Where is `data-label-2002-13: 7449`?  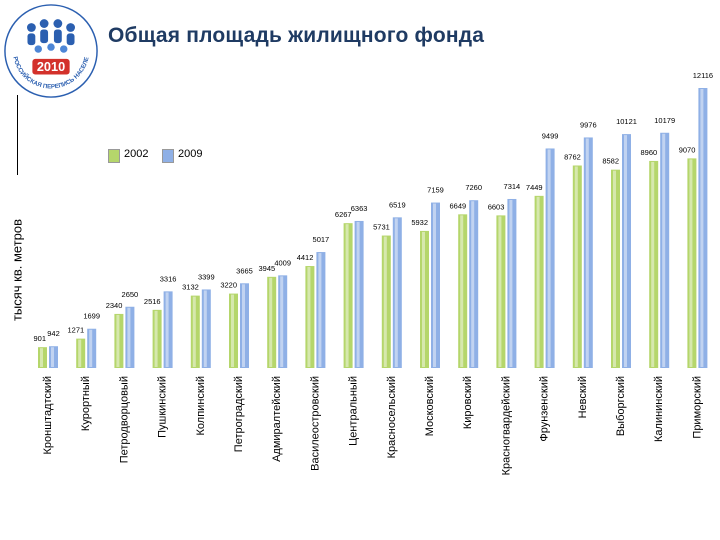
data-label-2002-13: 7449 is located at coordinates (534, 187).